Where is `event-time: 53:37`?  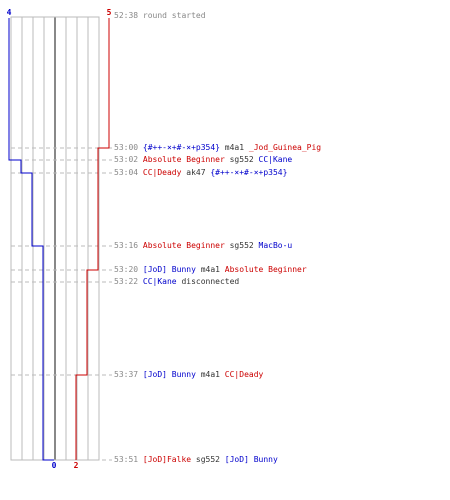 event-time: 53:37 is located at coordinates (128, 374).